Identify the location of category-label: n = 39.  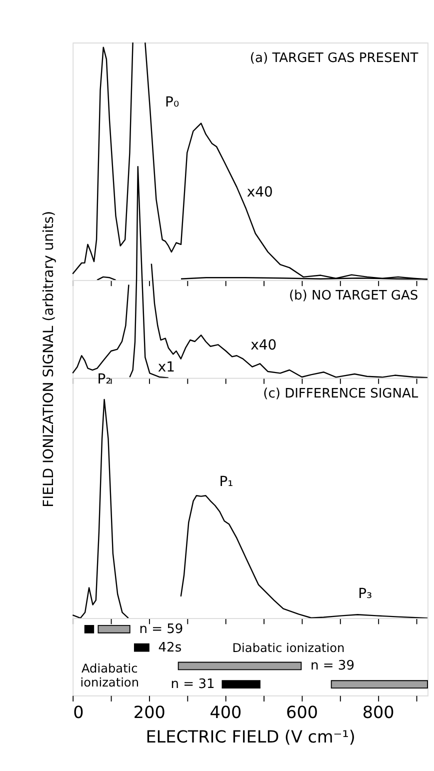
(332, 666).